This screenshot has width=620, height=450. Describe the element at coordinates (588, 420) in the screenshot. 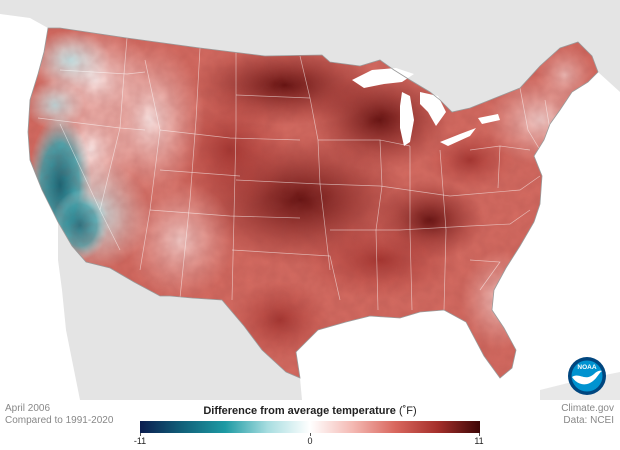

I see `data-source: Data: NCEI` at that location.